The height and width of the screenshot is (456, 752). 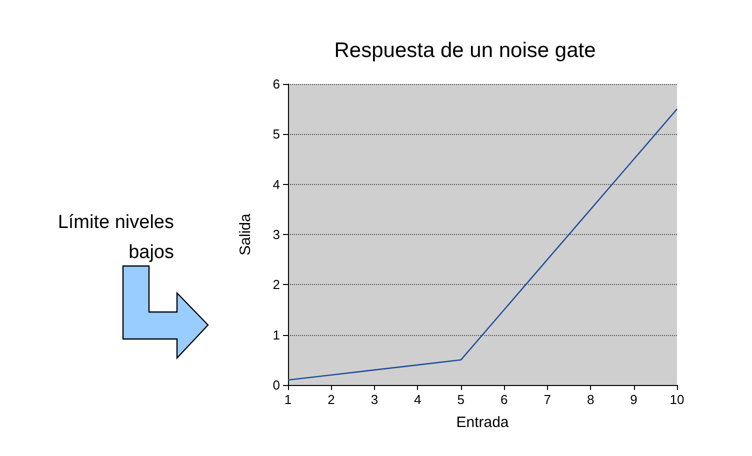 I want to click on text: Límite niveles bajos, so click(x=115, y=238).